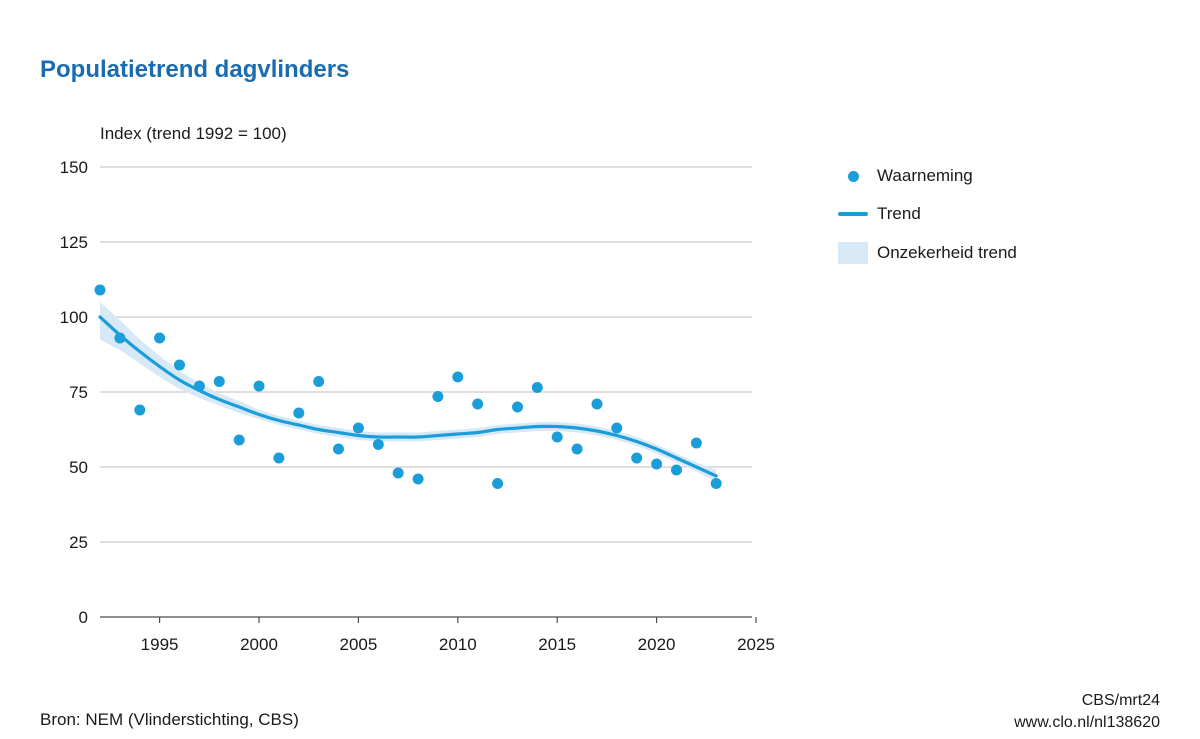 Image resolution: width=1200 pixels, height=739 pixels. What do you see at coordinates (408, 396) in the screenshot?
I see `trend-line` at bounding box center [408, 396].